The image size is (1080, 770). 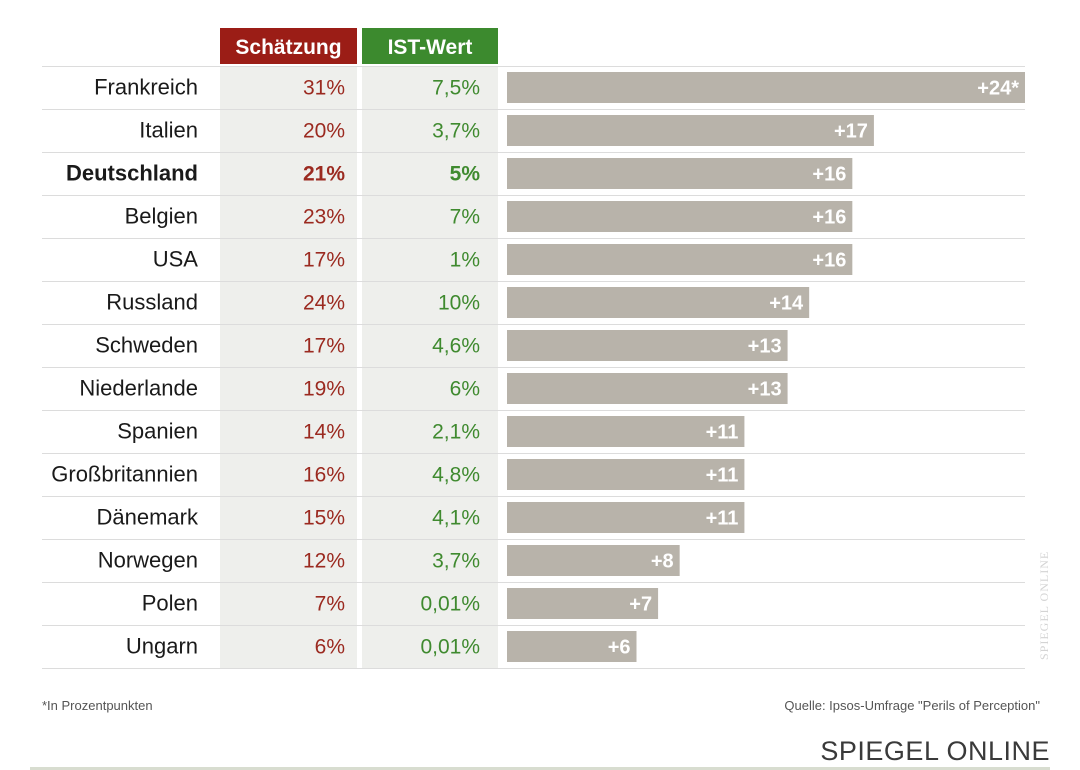 What do you see at coordinates (157, 431) in the screenshot?
I see `country-label: Spanien` at bounding box center [157, 431].